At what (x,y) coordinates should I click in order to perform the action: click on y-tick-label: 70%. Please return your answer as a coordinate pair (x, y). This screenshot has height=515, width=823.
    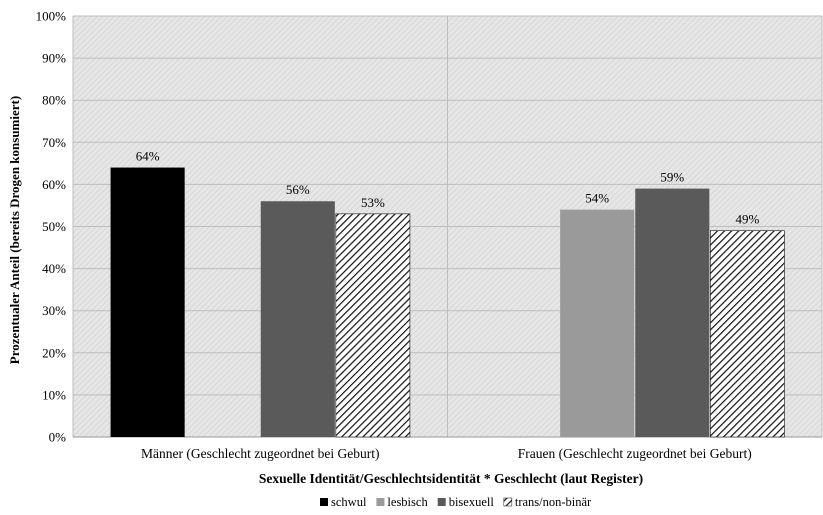
    Looking at the image, I should click on (54, 142).